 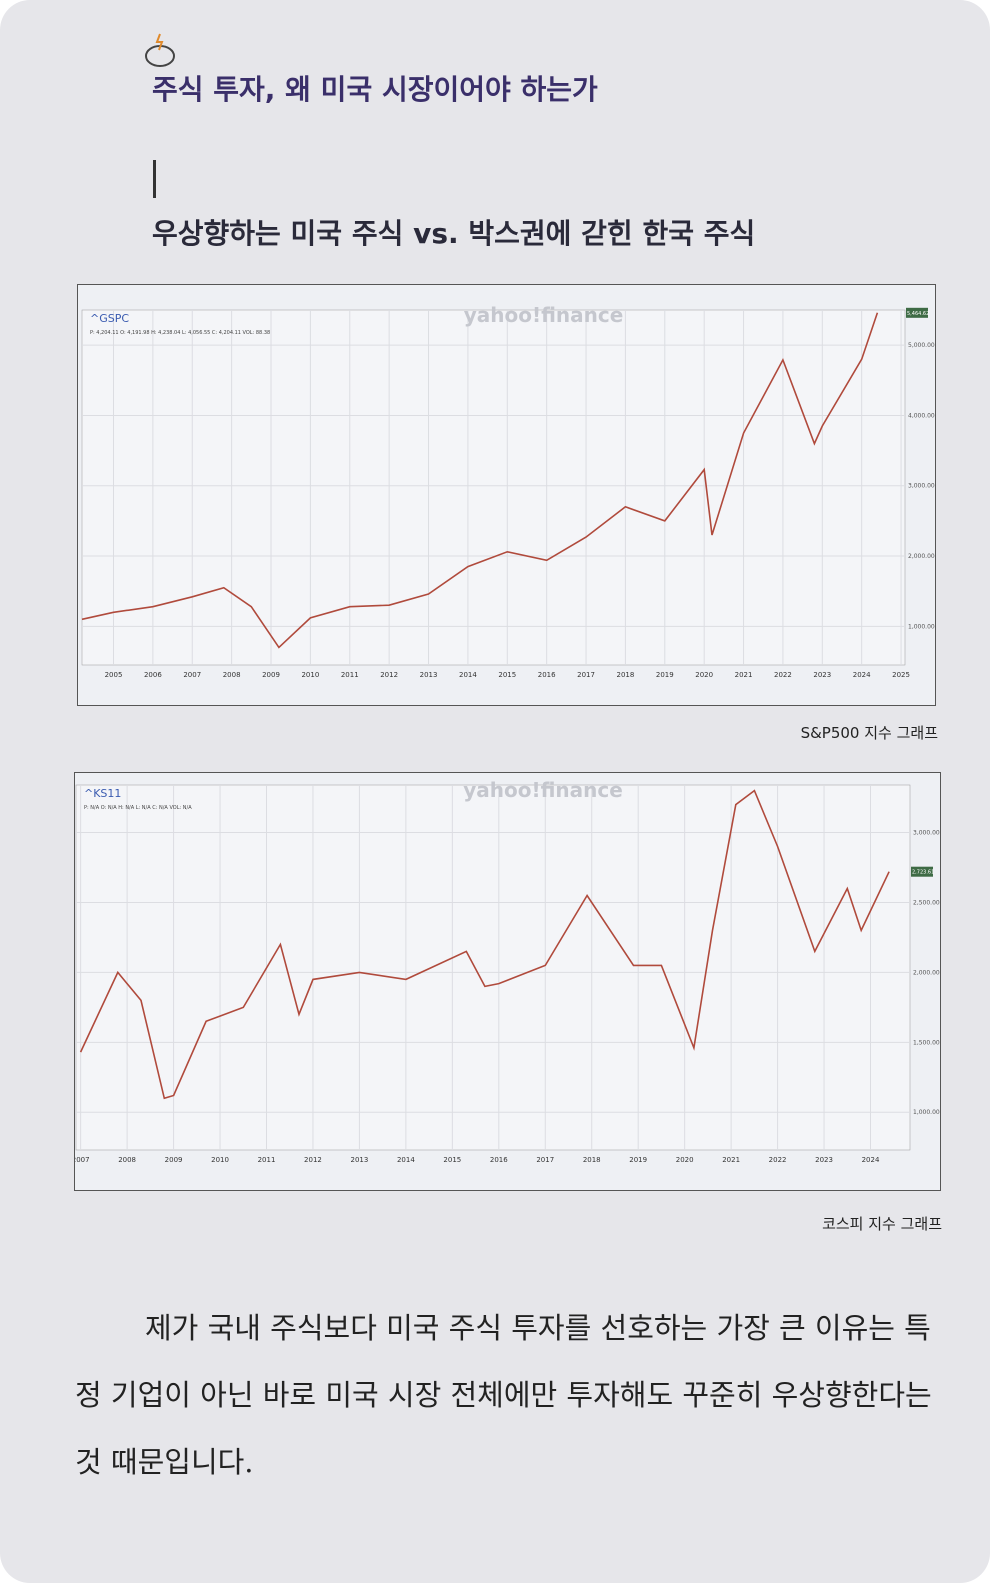 What do you see at coordinates (154, 179) in the screenshot?
I see `accent-bar` at bounding box center [154, 179].